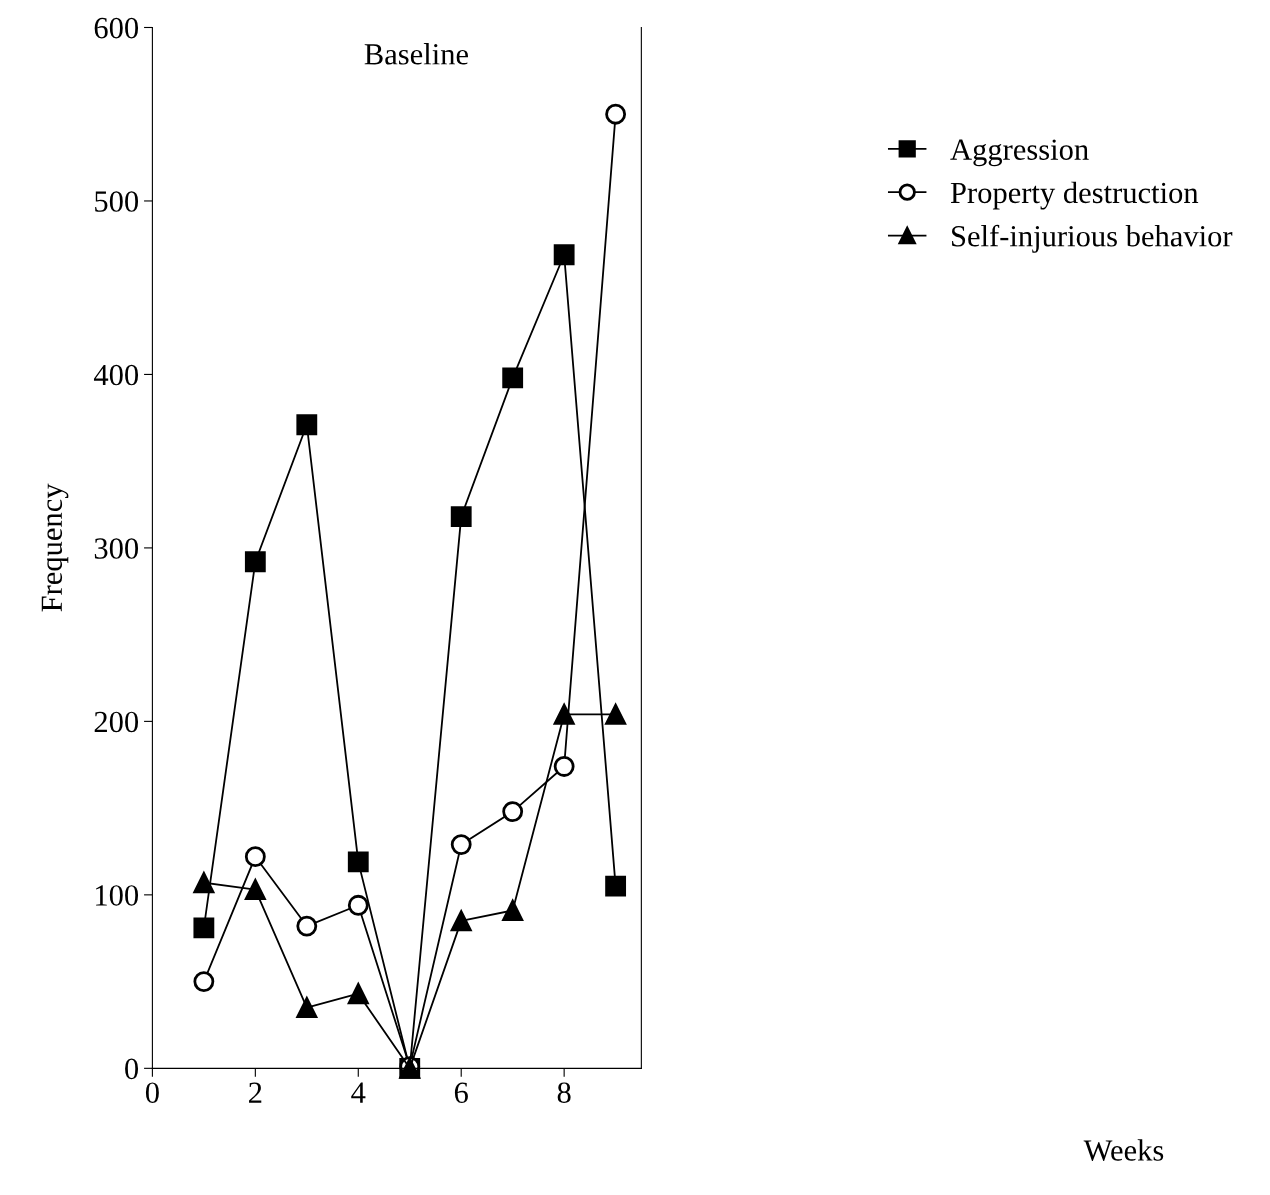 This screenshot has height=1195, width=1270. Describe the element at coordinates (117, 895) in the screenshot. I see `y-tick-label: 100` at that location.